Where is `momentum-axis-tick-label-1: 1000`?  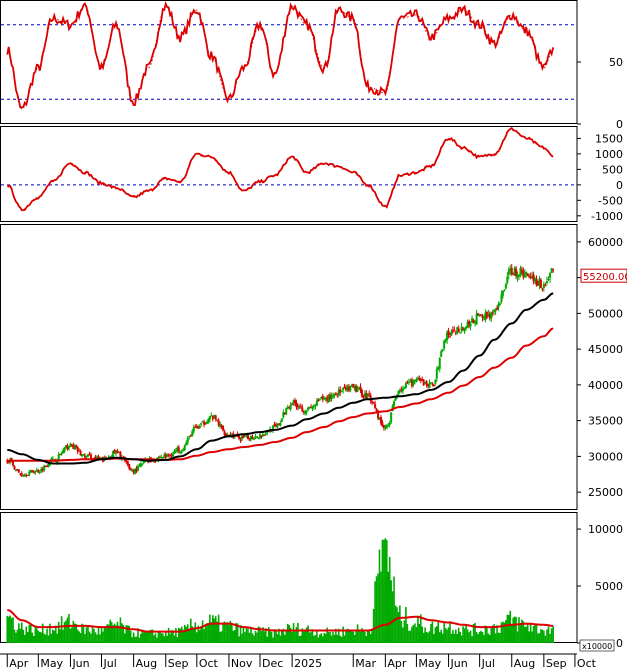 momentum-axis-tick-label-1: 1000 is located at coordinates (609, 154).